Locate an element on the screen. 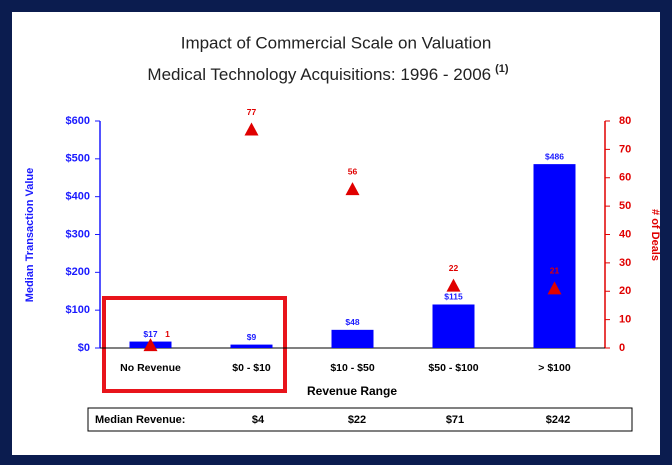 The image size is (672, 465). y-tick-label: $400 is located at coordinates (78, 197).